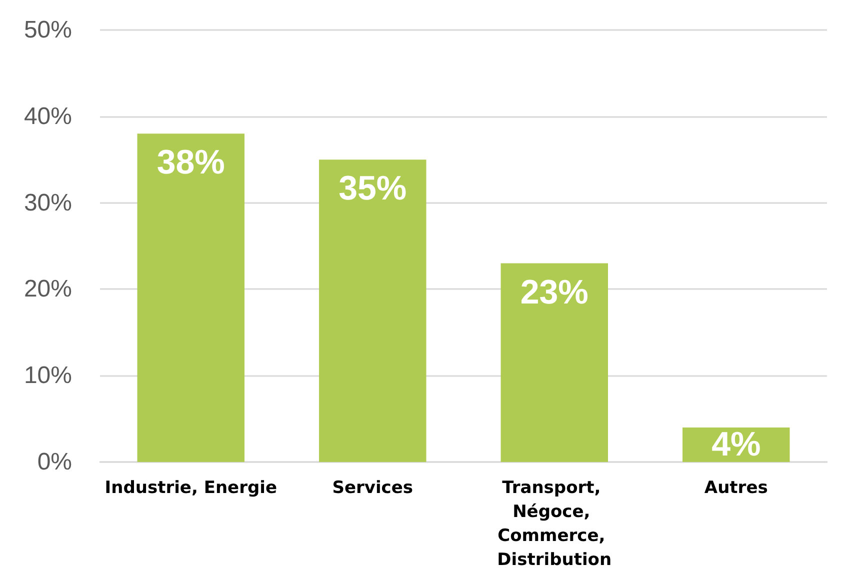 This screenshot has width=865, height=580. I want to click on y-tick-label: 0%, so click(54, 462).